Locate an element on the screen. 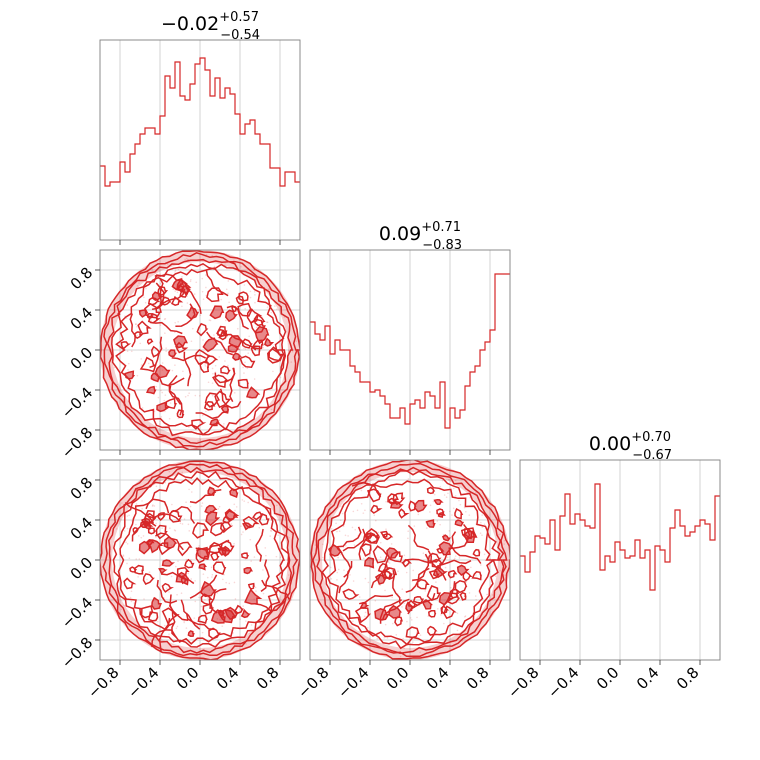 The image size is (760, 760). scatter-panel is located at coordinates (410, 560).